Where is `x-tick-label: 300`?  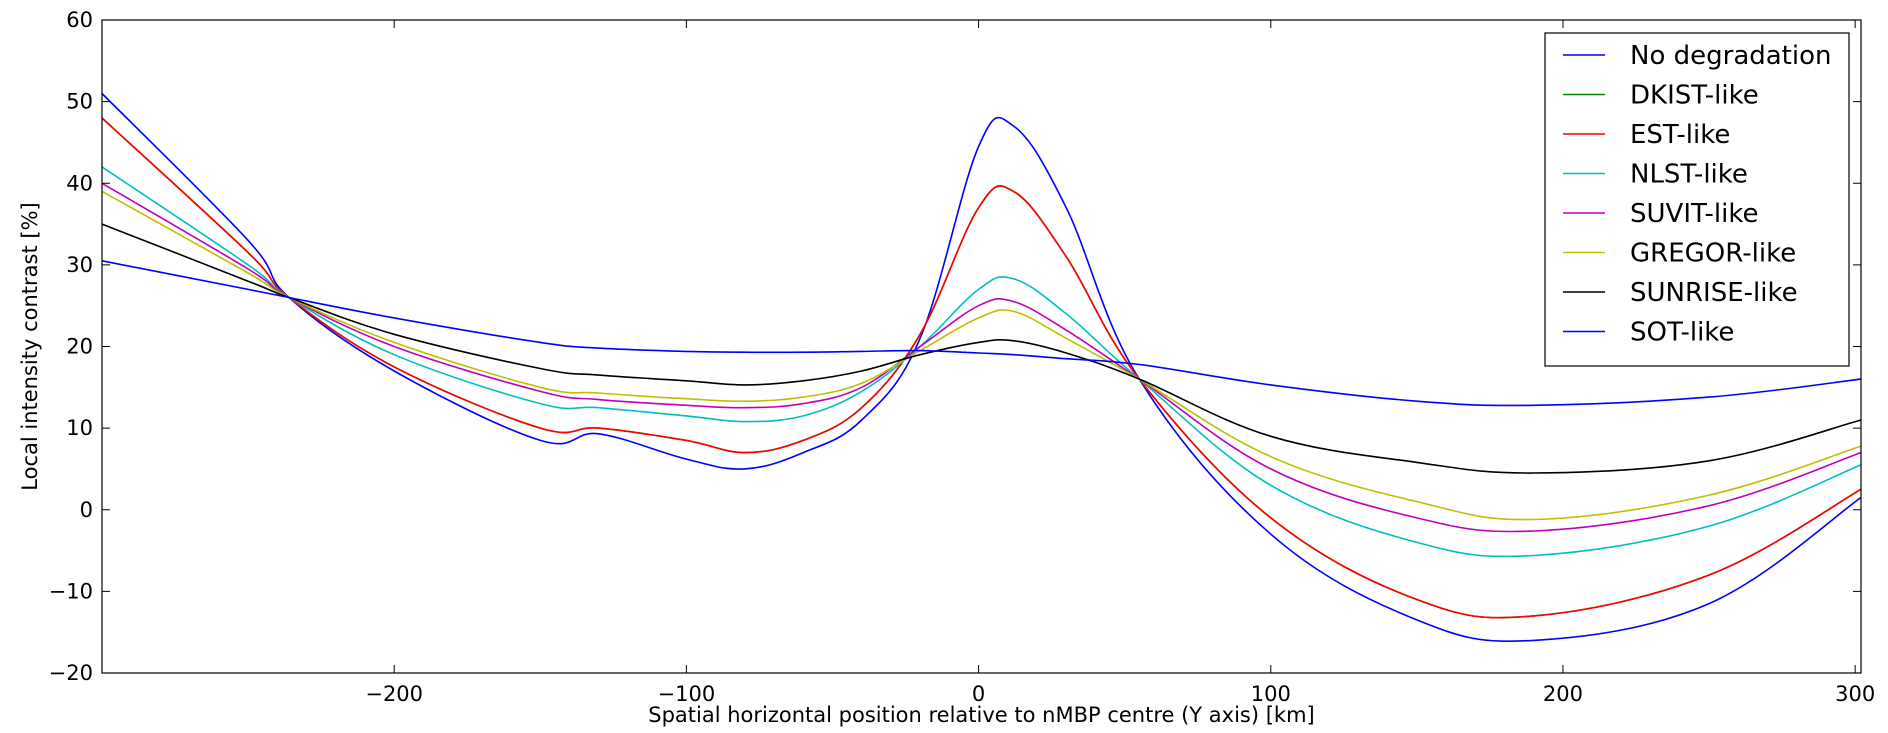
x-tick-label: 300 is located at coordinates (1855, 694).